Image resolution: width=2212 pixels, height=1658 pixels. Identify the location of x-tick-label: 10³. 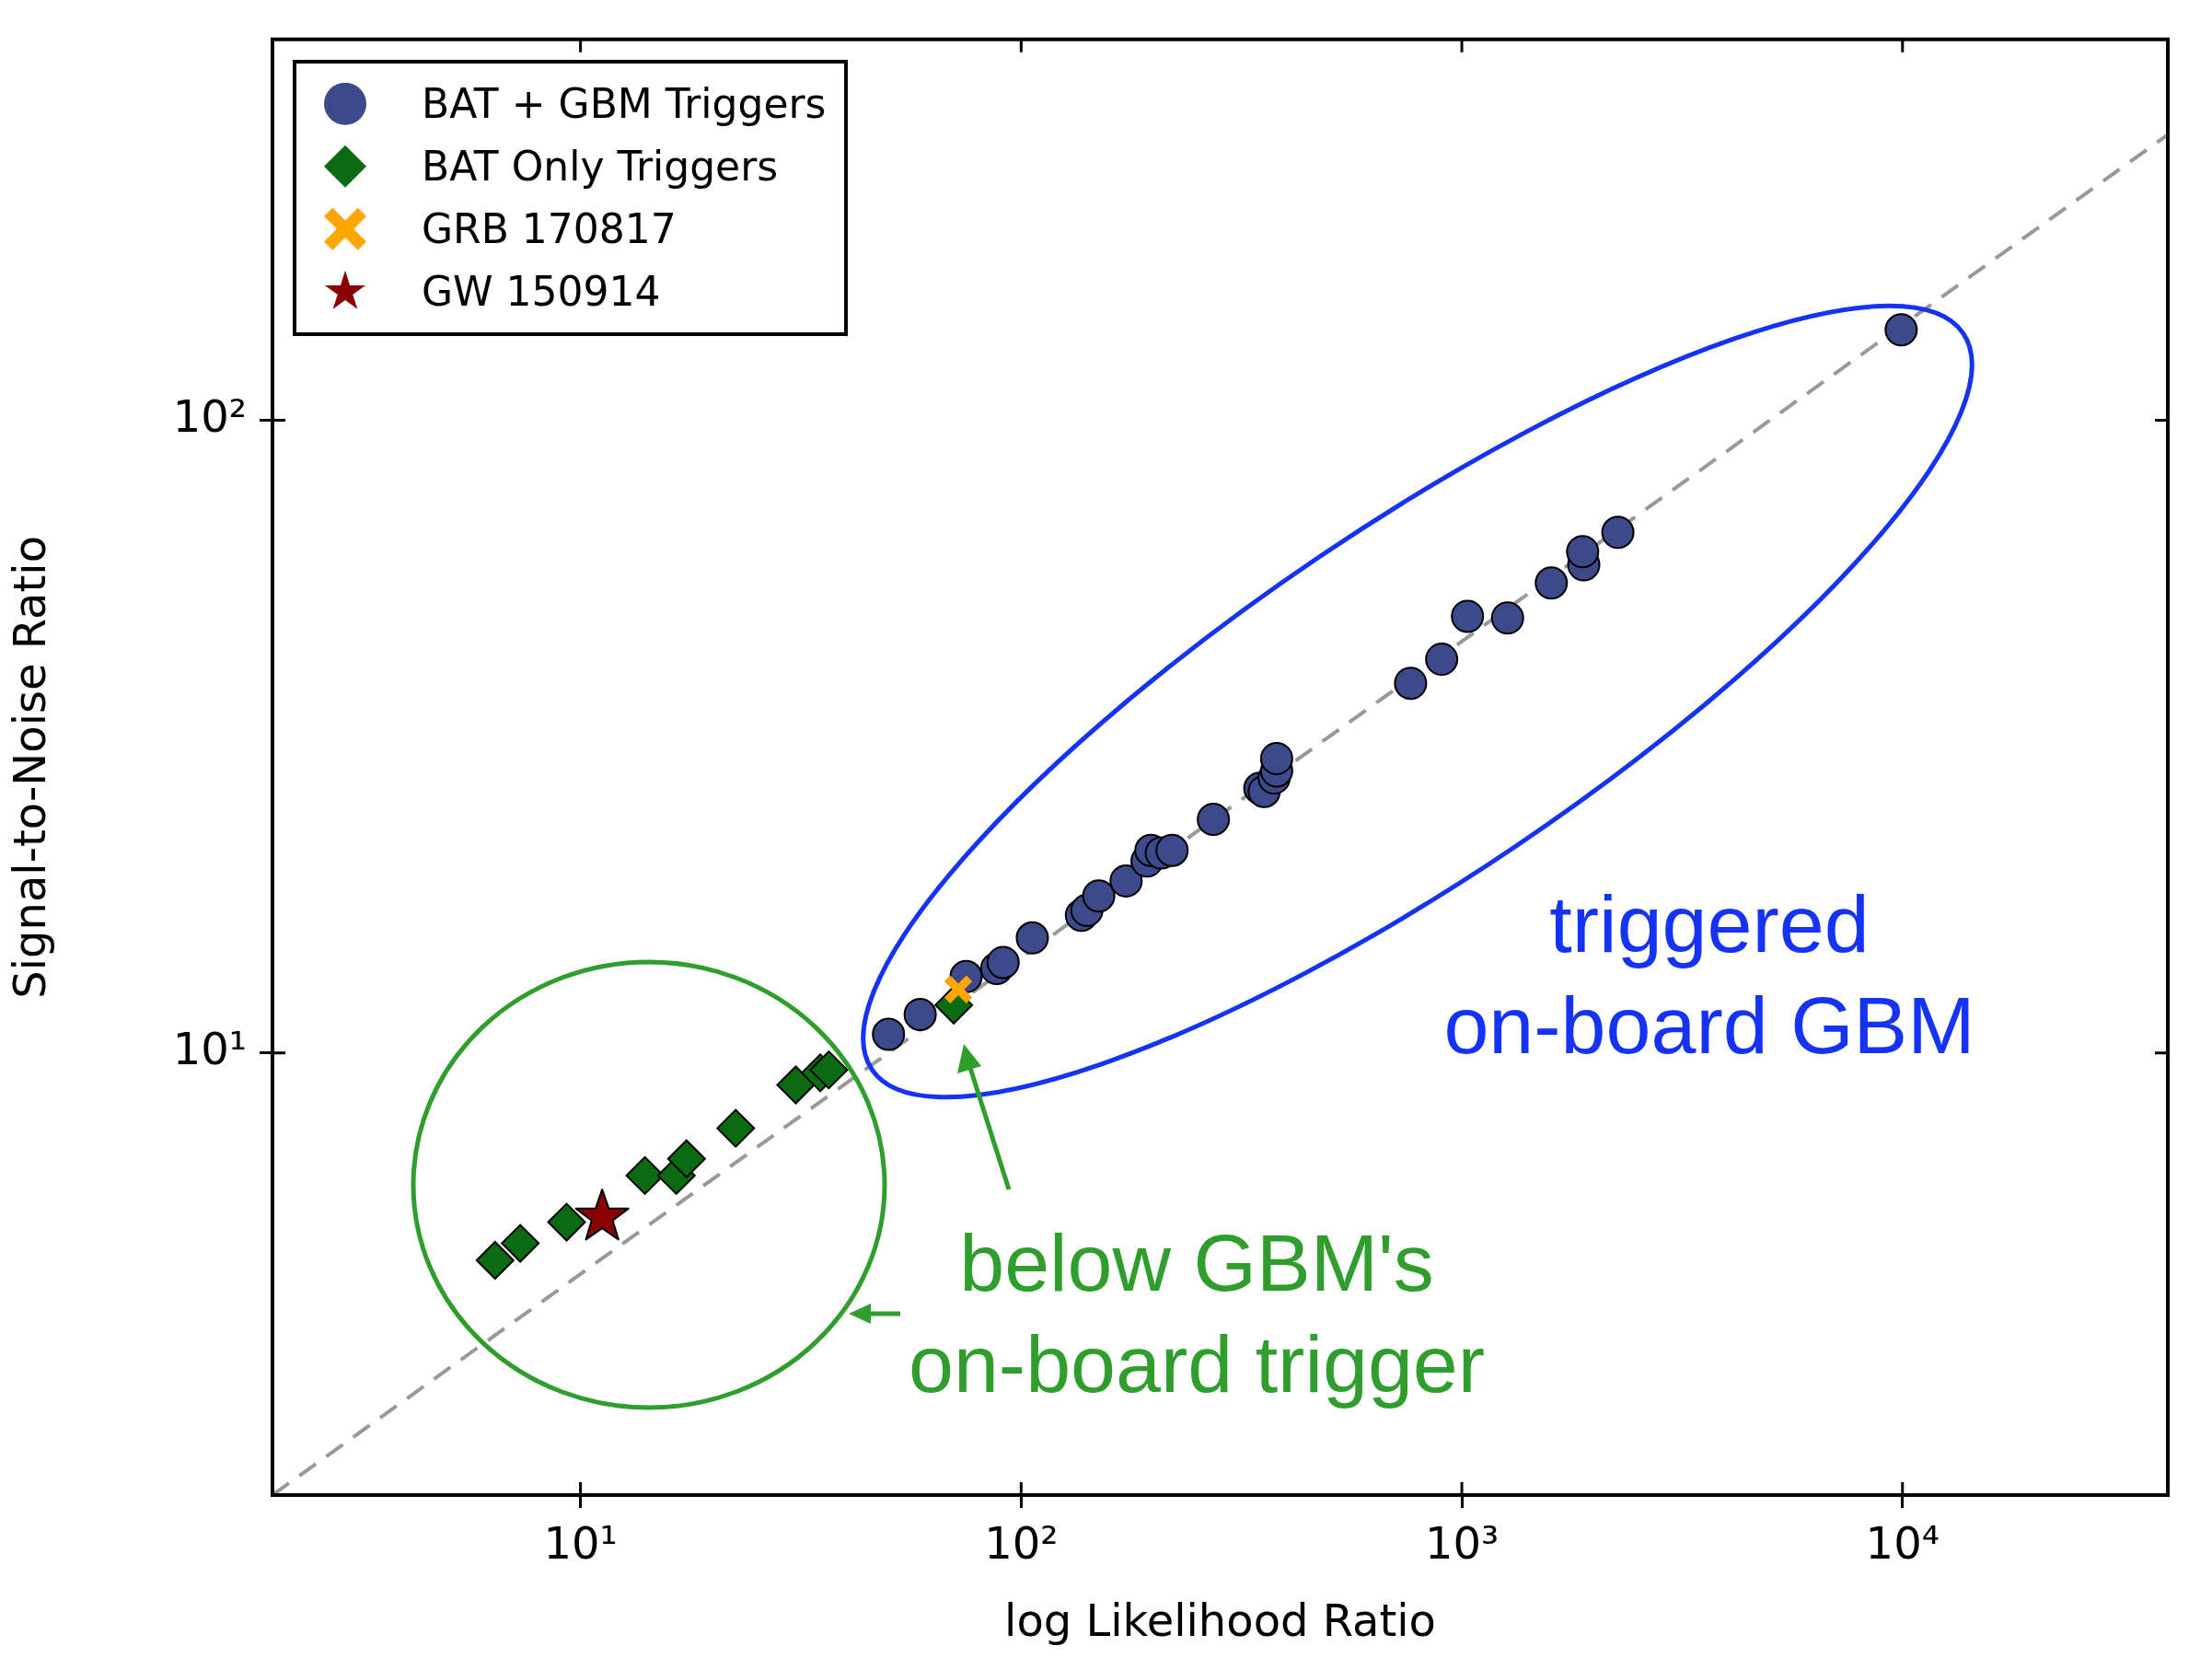
(1462, 1543).